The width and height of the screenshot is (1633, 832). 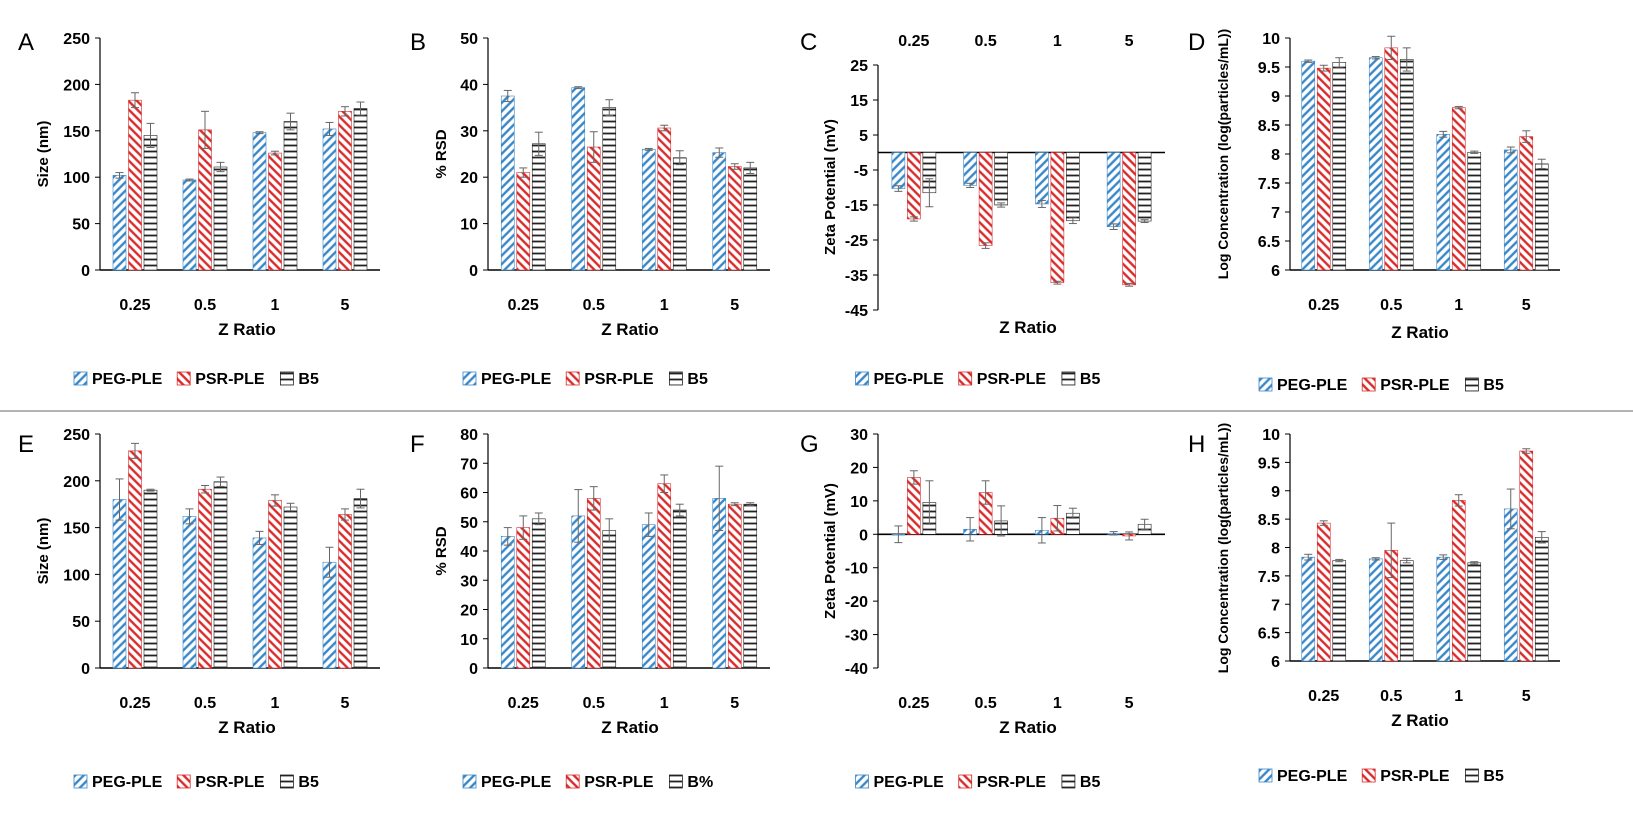 What do you see at coordinates (856, 636) in the screenshot?
I see `y-tick-label: -30` at bounding box center [856, 636].